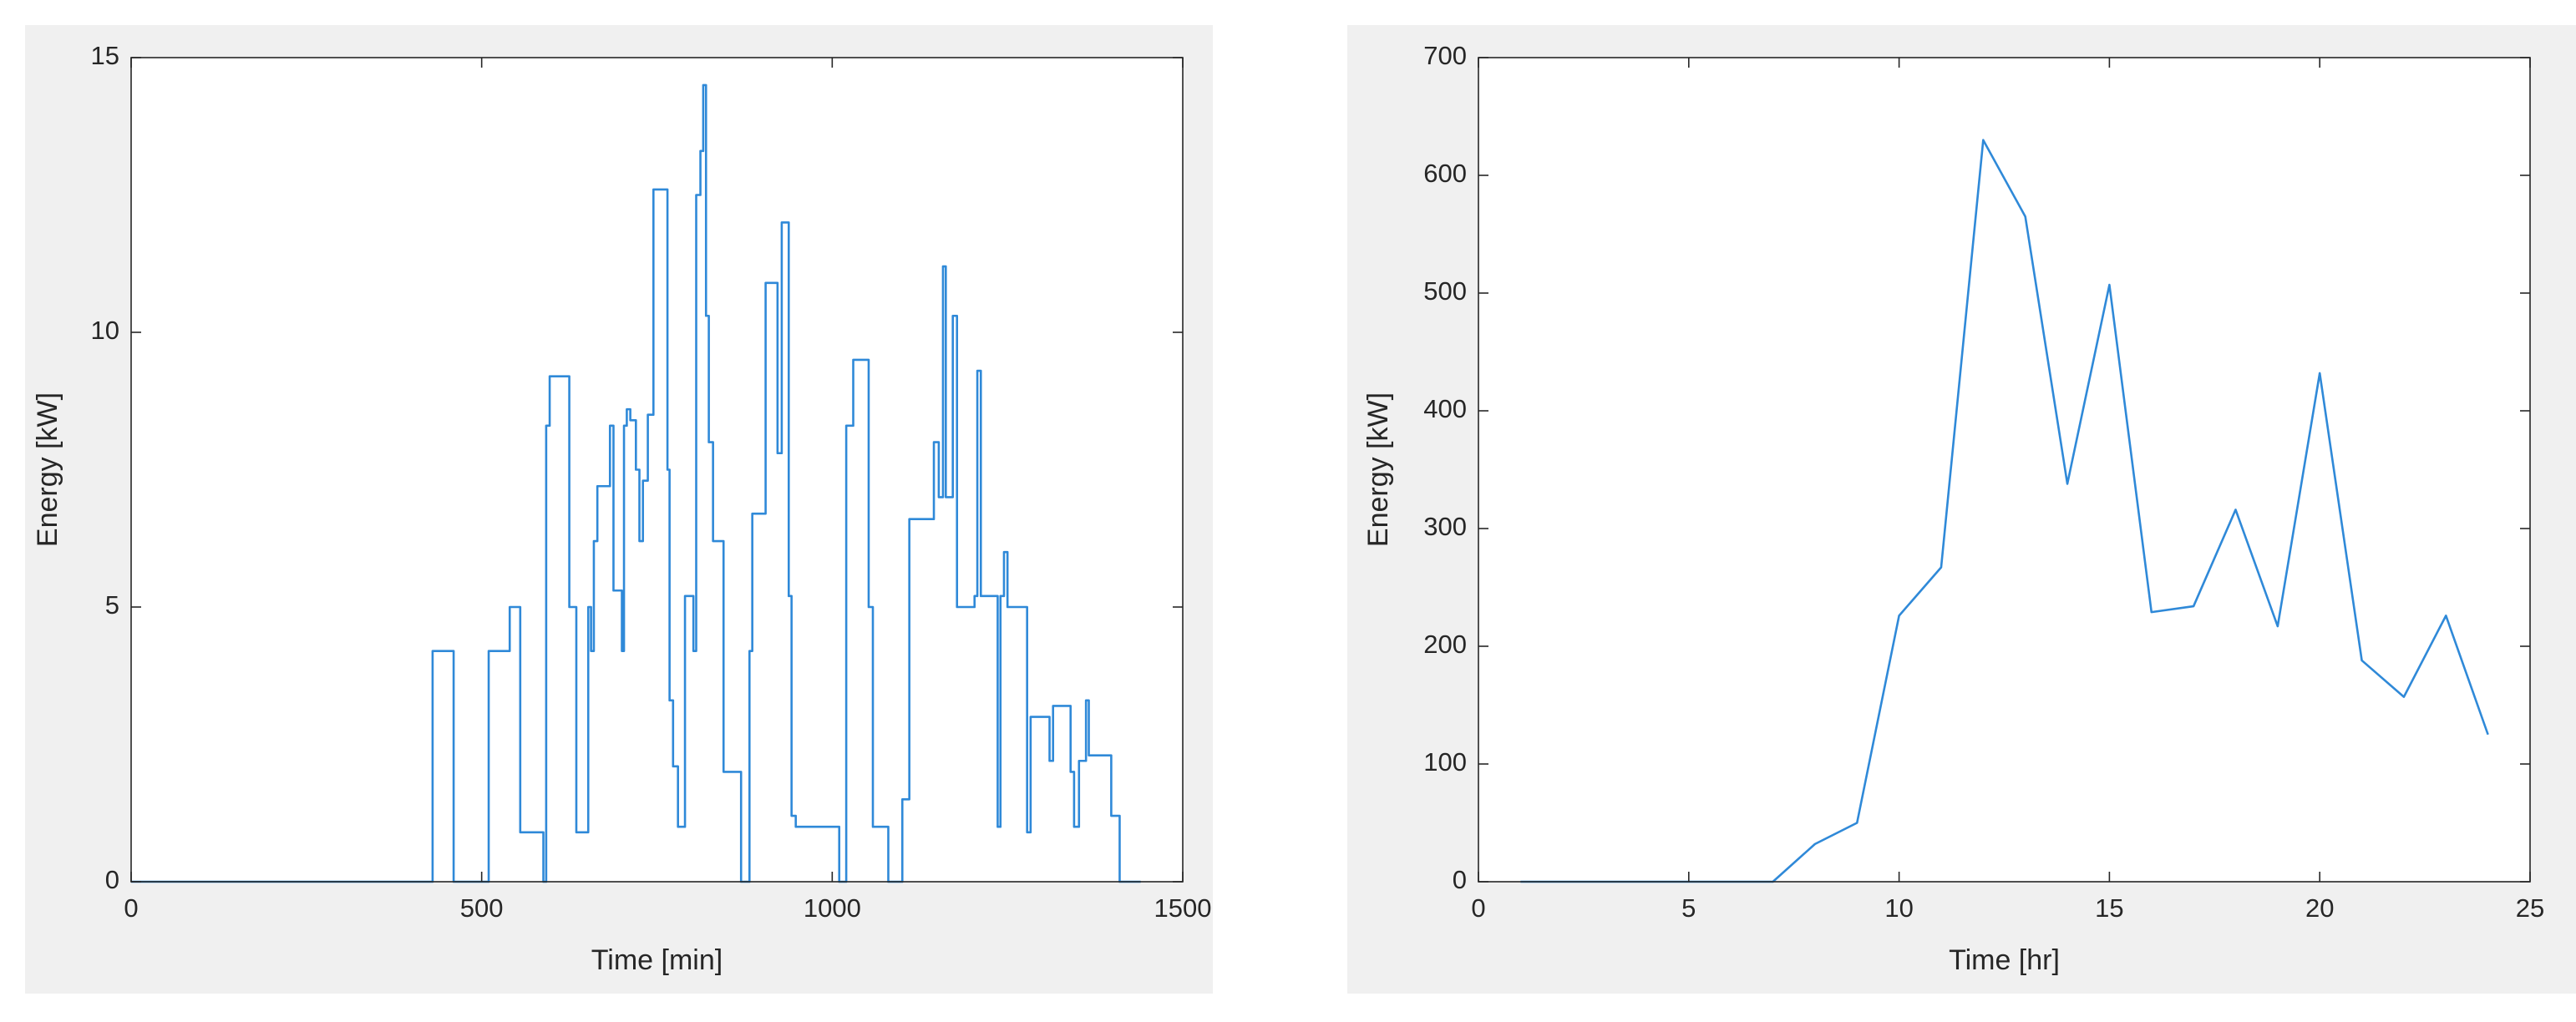 This screenshot has height=1022, width=2576. I want to click on x-tick-label: 20, so click(2319, 908).